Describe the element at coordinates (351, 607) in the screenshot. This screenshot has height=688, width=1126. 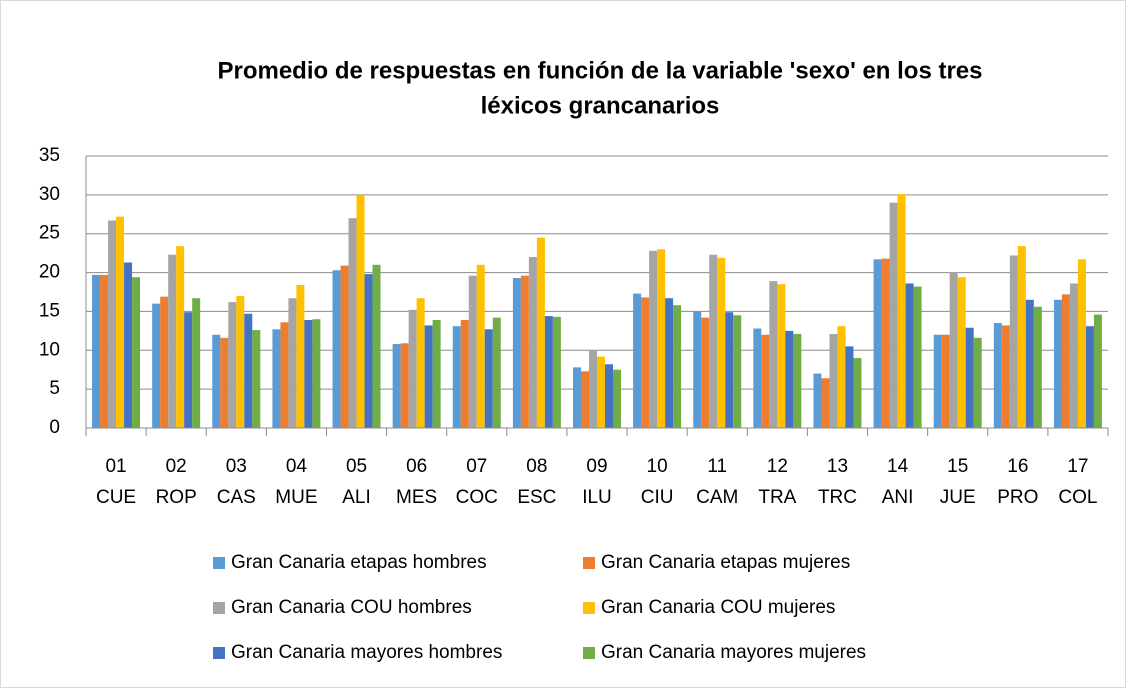
I see `legend-label: Gran Canaria COU hombres` at that location.